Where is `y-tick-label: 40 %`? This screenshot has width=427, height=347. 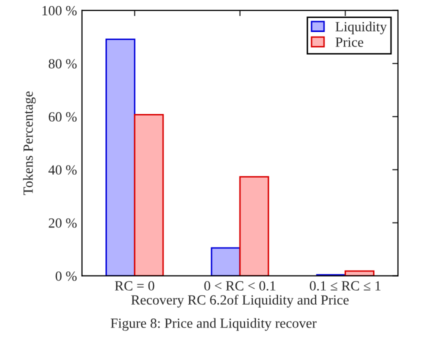 y-tick-label: 40 % is located at coordinates (62, 170).